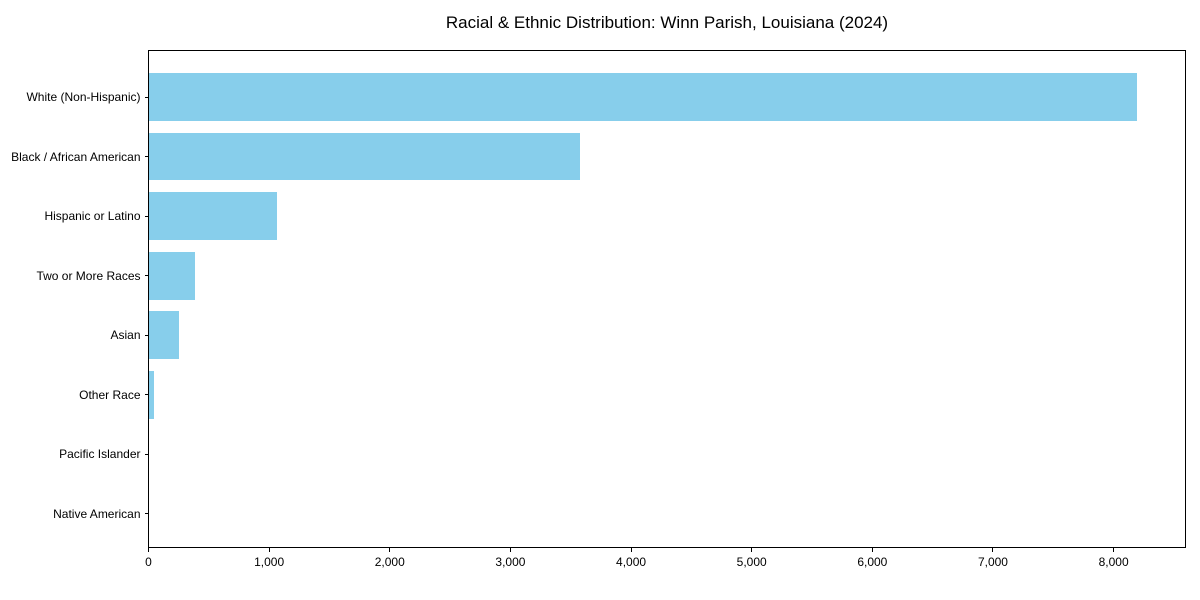 The height and width of the screenshot is (600, 1200). What do you see at coordinates (97, 513) in the screenshot?
I see `y-tick-label: Native American` at bounding box center [97, 513].